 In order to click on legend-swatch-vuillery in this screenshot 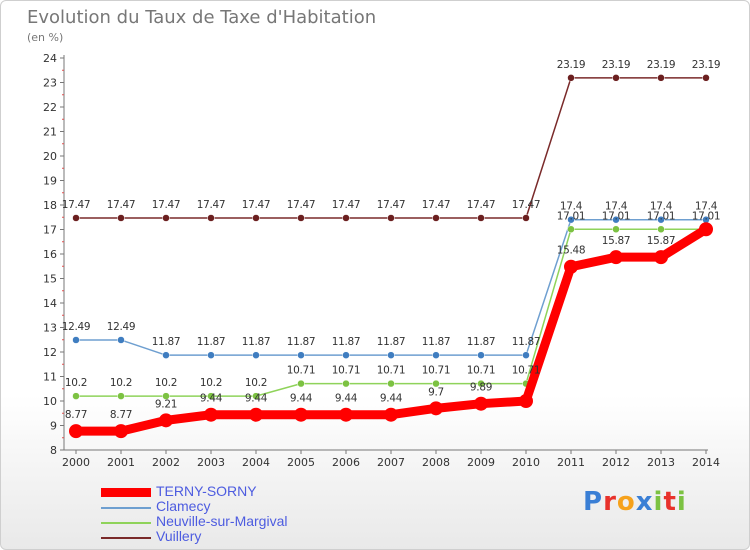, I will do `click(126, 538)`.